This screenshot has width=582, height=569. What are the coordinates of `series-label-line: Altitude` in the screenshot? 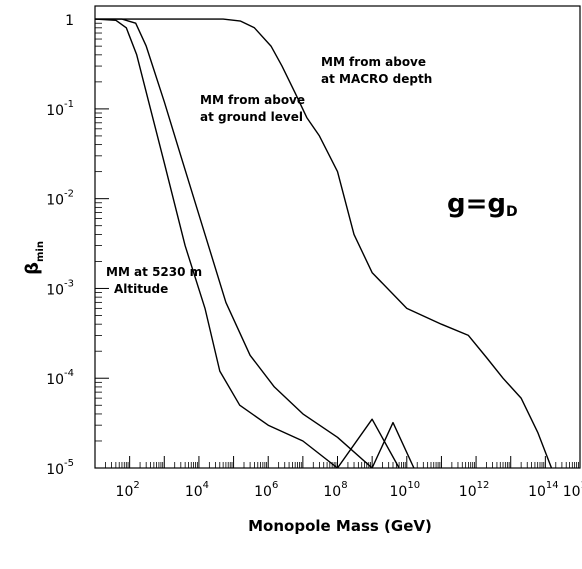 It's located at (141, 289).